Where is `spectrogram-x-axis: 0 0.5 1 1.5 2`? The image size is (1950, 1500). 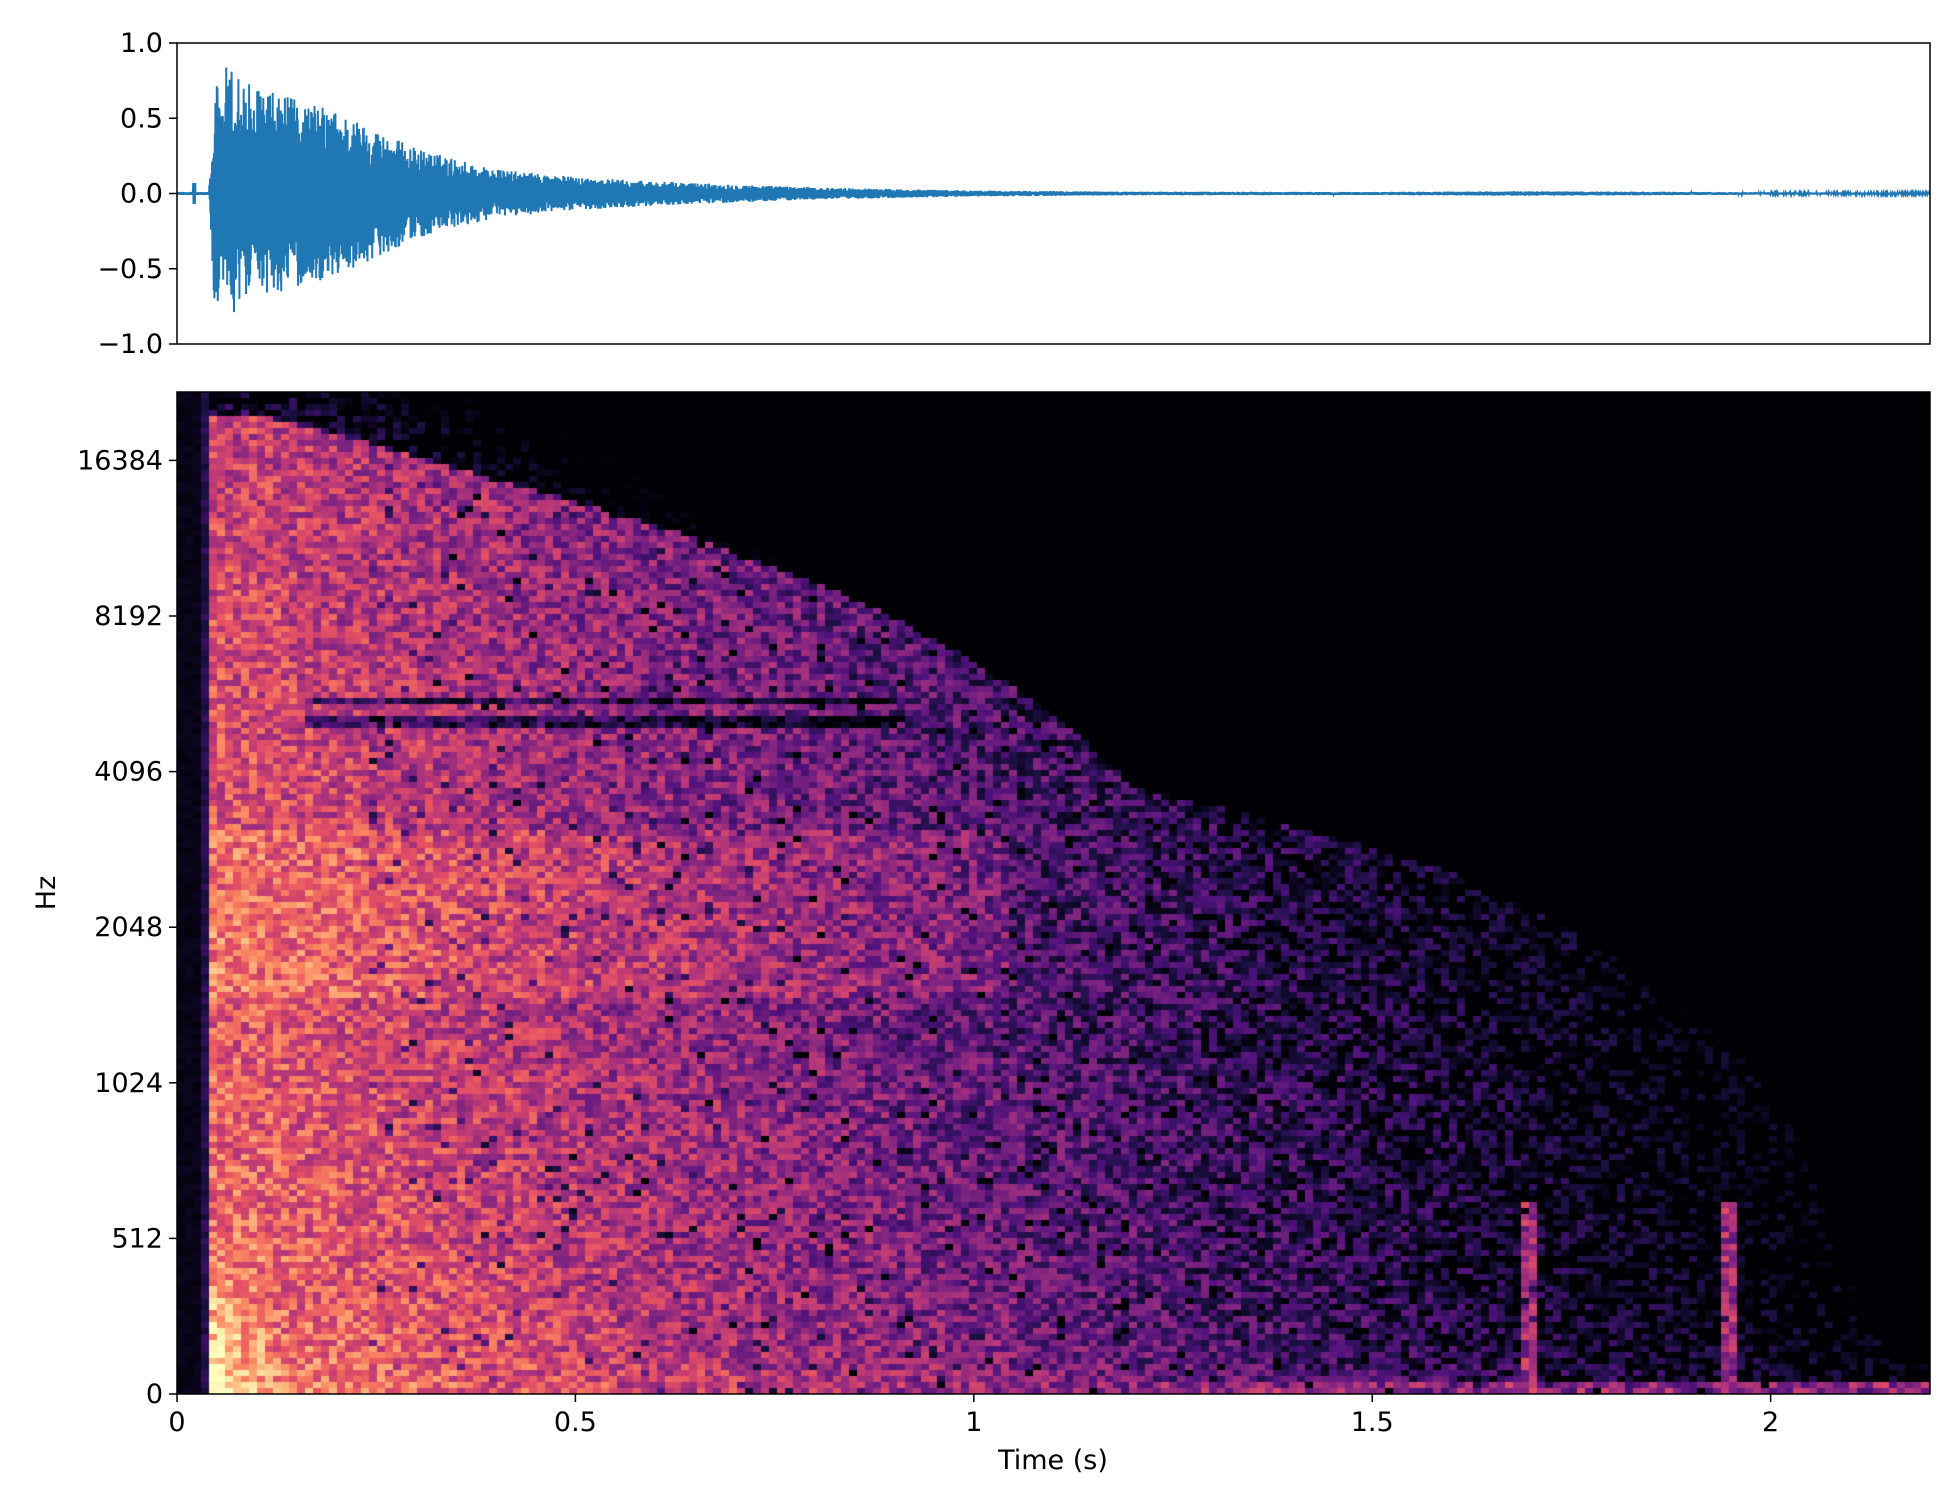
spectrogram-x-axis: 0 0.5 1 1.5 2 is located at coordinates (973, 1416).